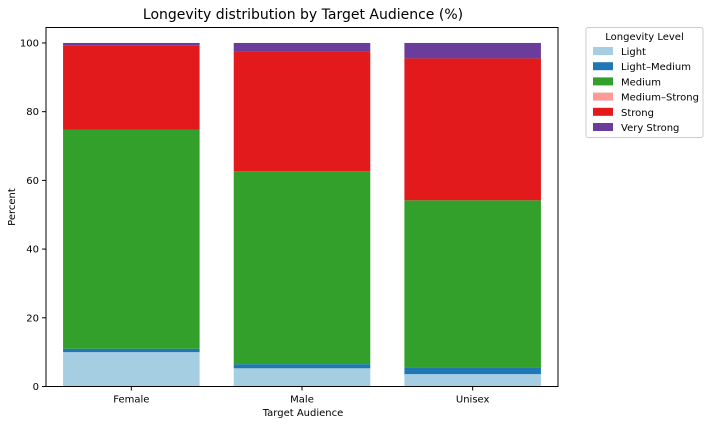 The height and width of the screenshot is (428, 710). I want to click on legend-label-medium: Medium, so click(641, 82).